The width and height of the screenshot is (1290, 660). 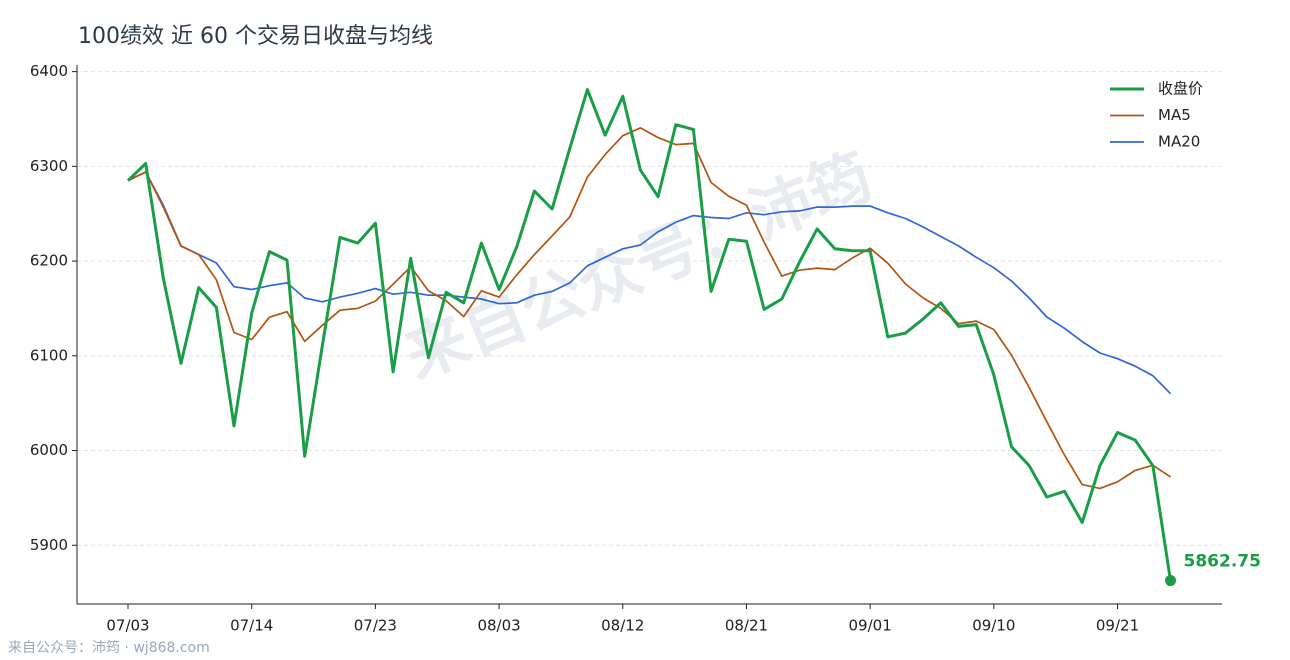 What do you see at coordinates (746, 626) in the screenshot?
I see `x-tick-label: 08/21` at bounding box center [746, 626].